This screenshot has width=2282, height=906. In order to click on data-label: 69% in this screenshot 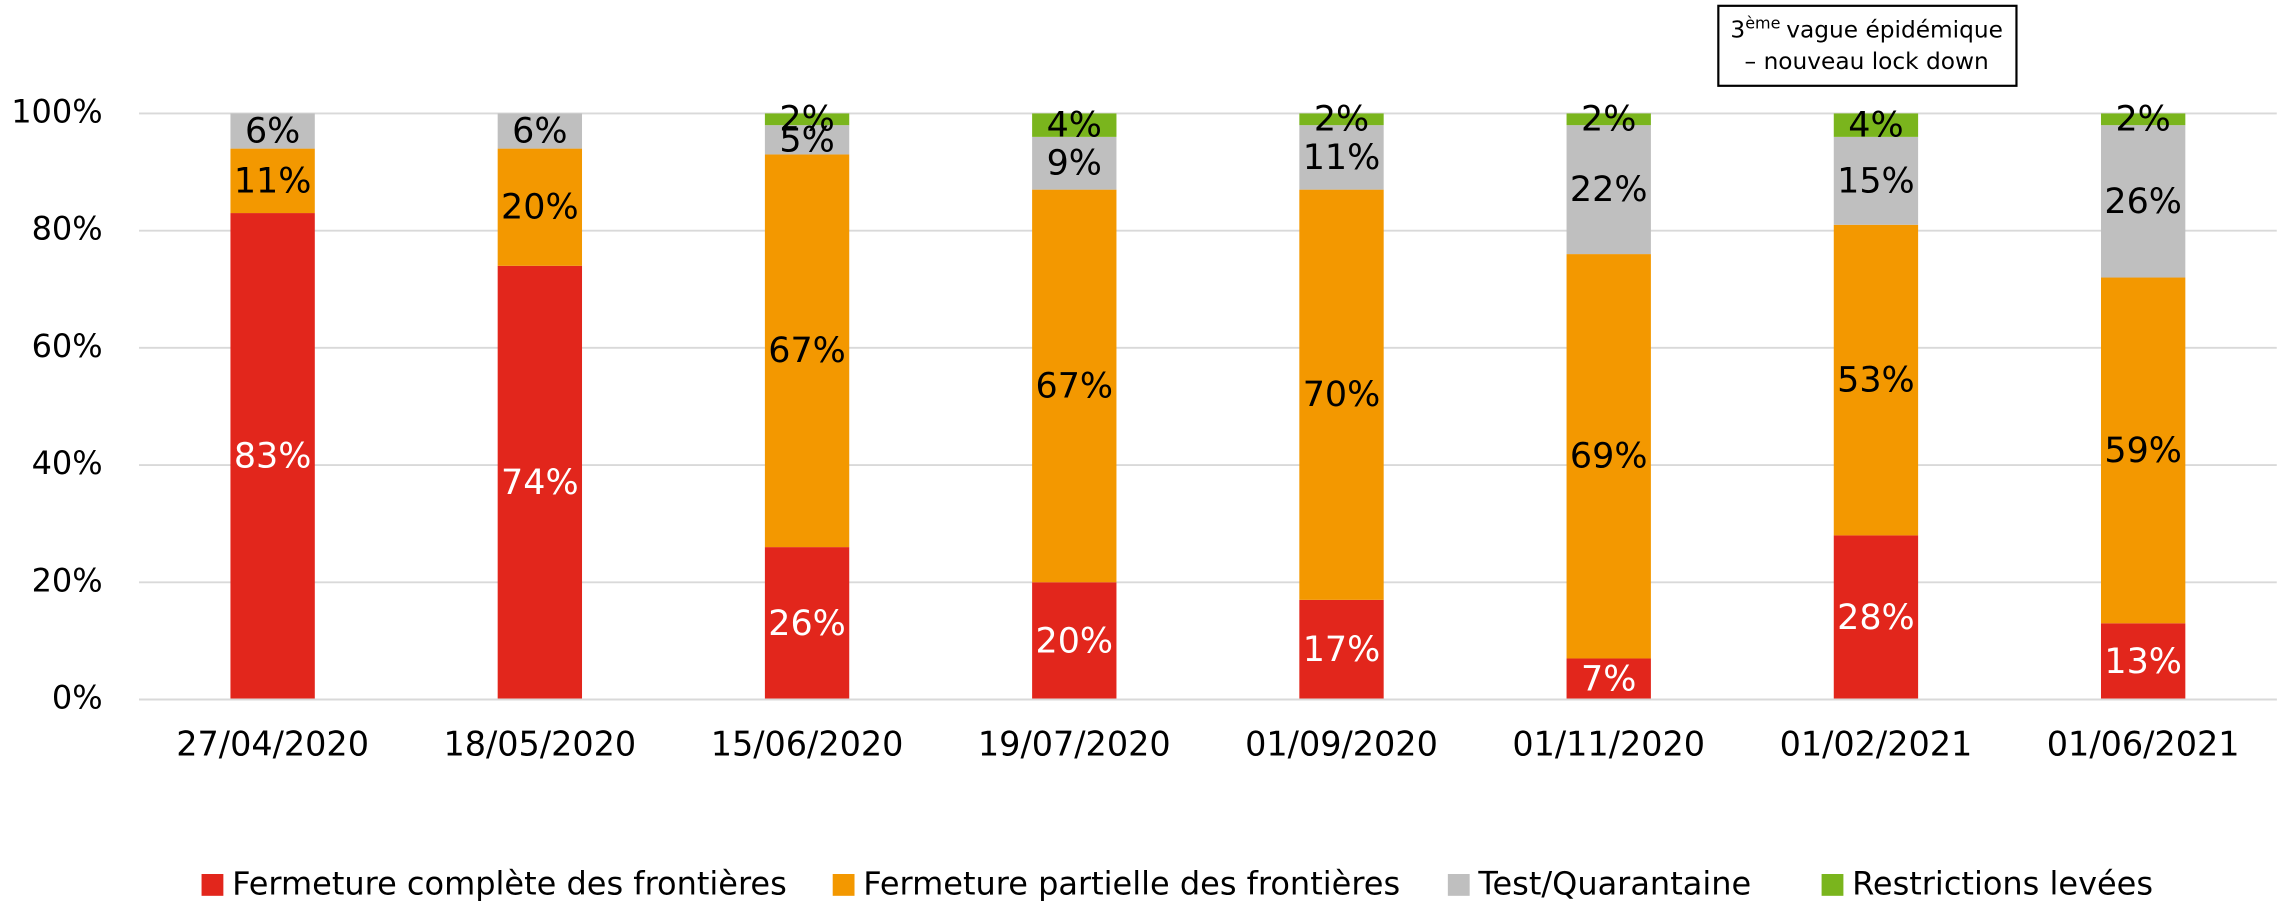, I will do `click(1609, 457)`.